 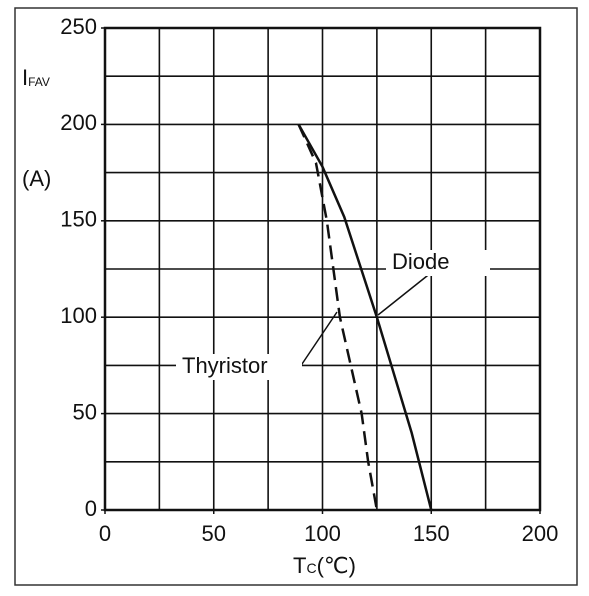 I want to click on y-tick-label: 0, so click(x=91, y=508).